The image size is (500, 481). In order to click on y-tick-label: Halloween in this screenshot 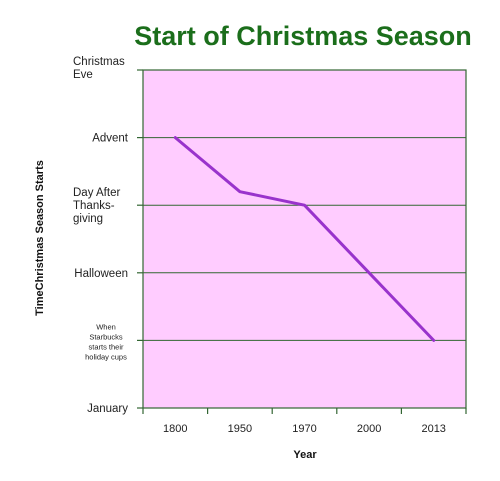, I will do `click(101, 274)`.